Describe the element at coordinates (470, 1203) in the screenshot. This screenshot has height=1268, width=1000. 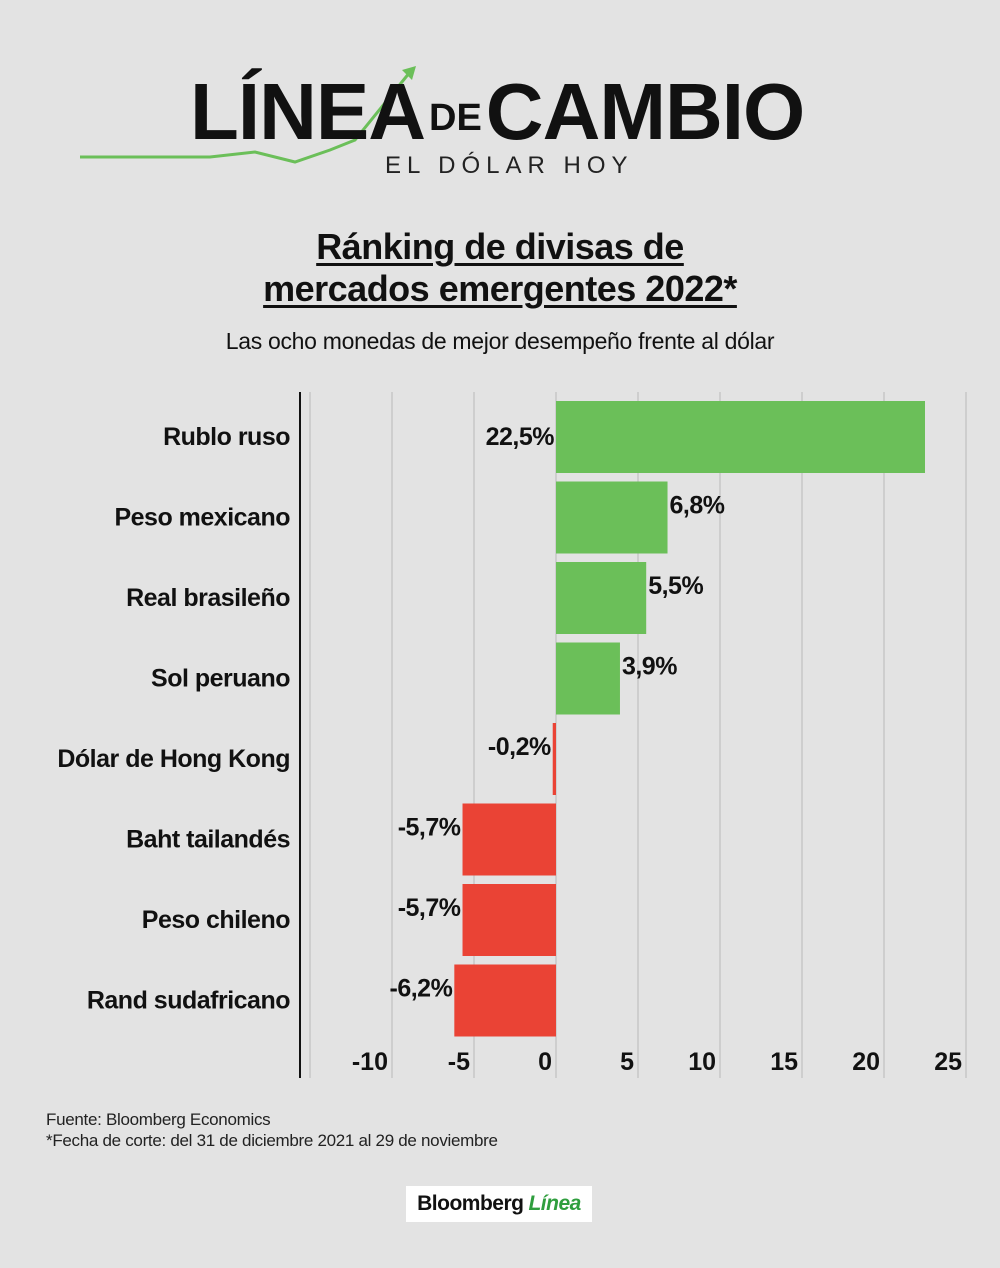
I see `logo-name: Bloomberg` at that location.